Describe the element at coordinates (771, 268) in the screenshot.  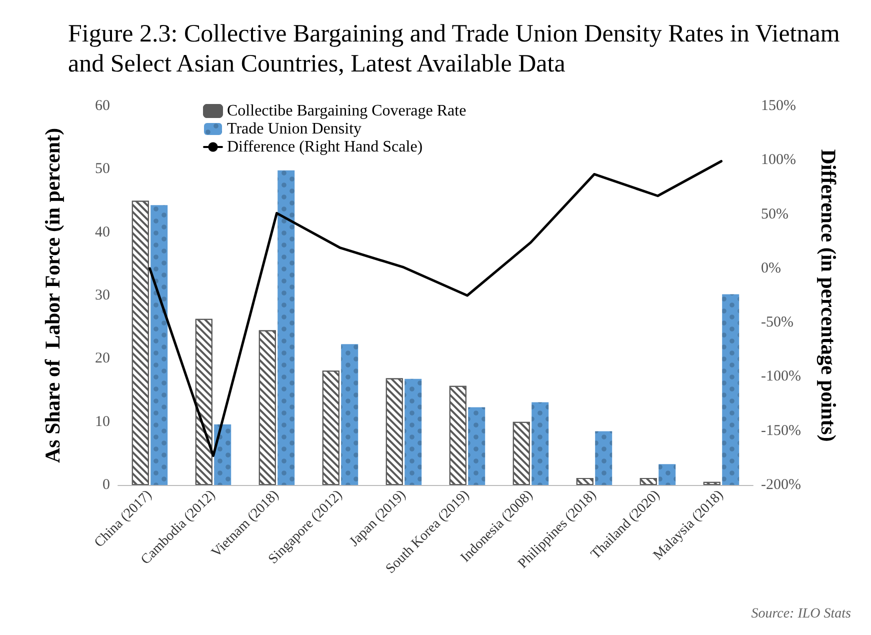
I see `y2-tick-label: 0%` at that location.